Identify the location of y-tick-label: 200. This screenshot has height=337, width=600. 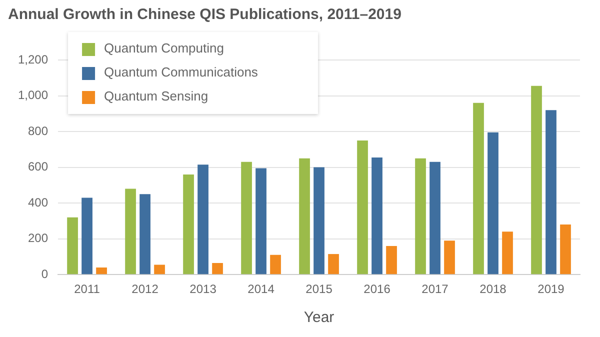
(38, 238).